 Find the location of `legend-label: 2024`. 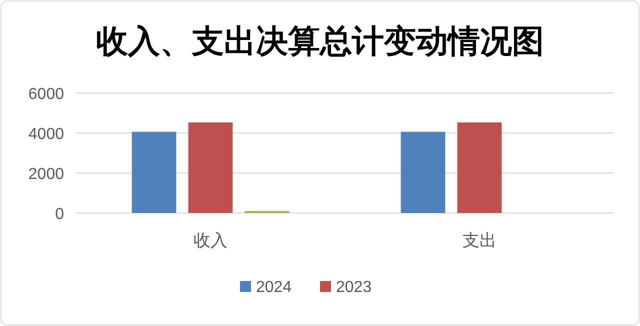

legend-label: 2024 is located at coordinates (274, 287).